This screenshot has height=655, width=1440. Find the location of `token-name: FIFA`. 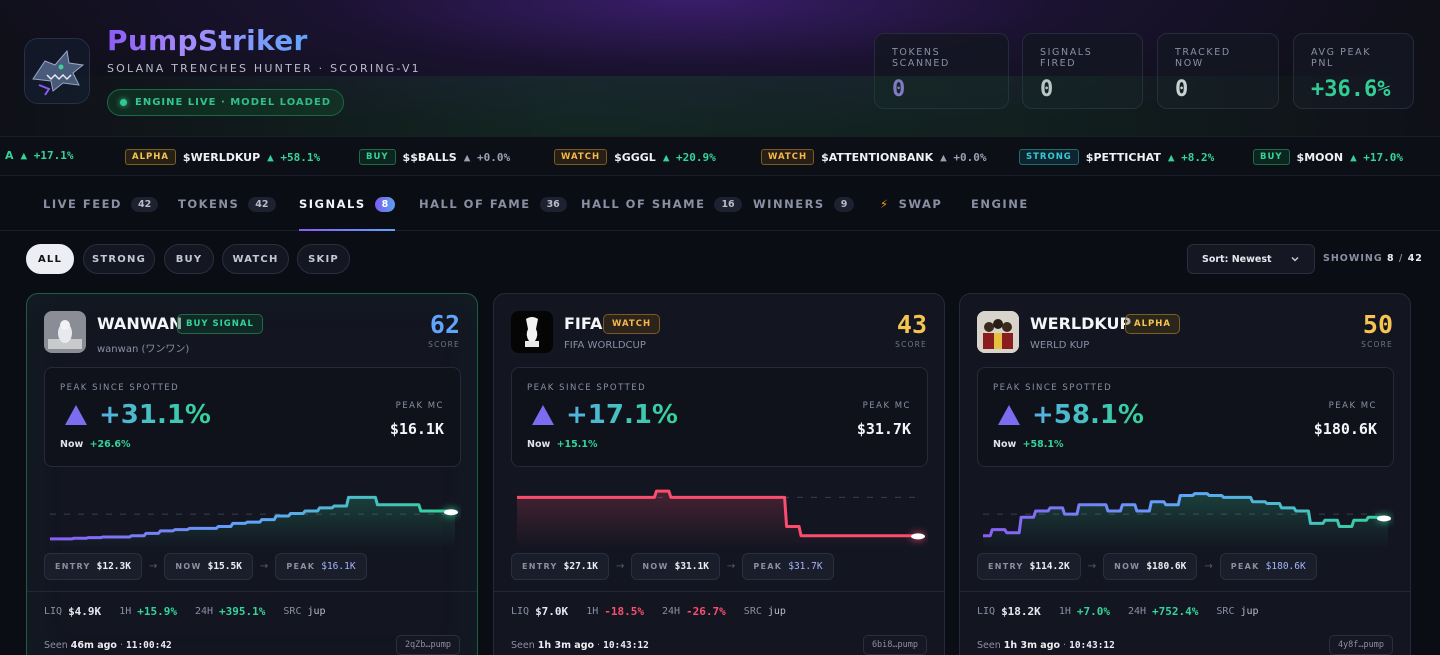

token-name: FIFA is located at coordinates (583, 323).